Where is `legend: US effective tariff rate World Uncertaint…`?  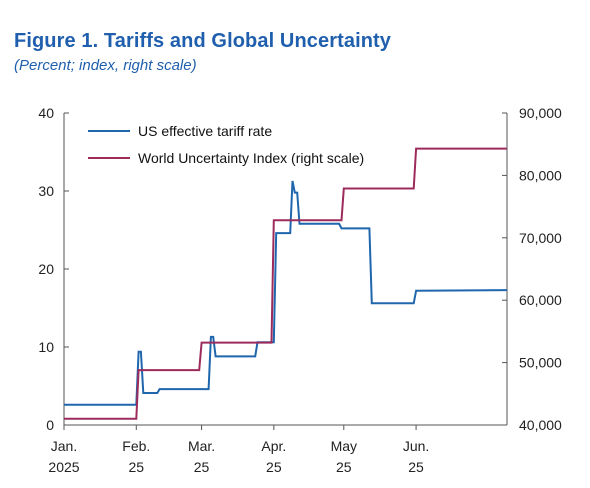 legend: US effective tariff rate World Uncertaint… is located at coordinates (226, 144).